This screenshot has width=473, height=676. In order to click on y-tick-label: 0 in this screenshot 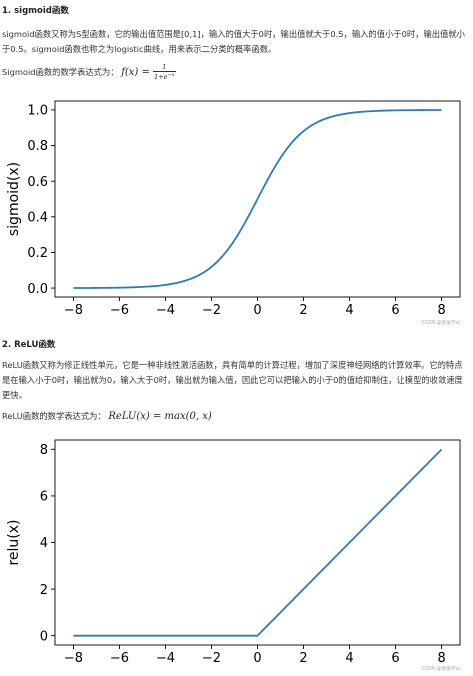, I will do `click(44, 636)`.